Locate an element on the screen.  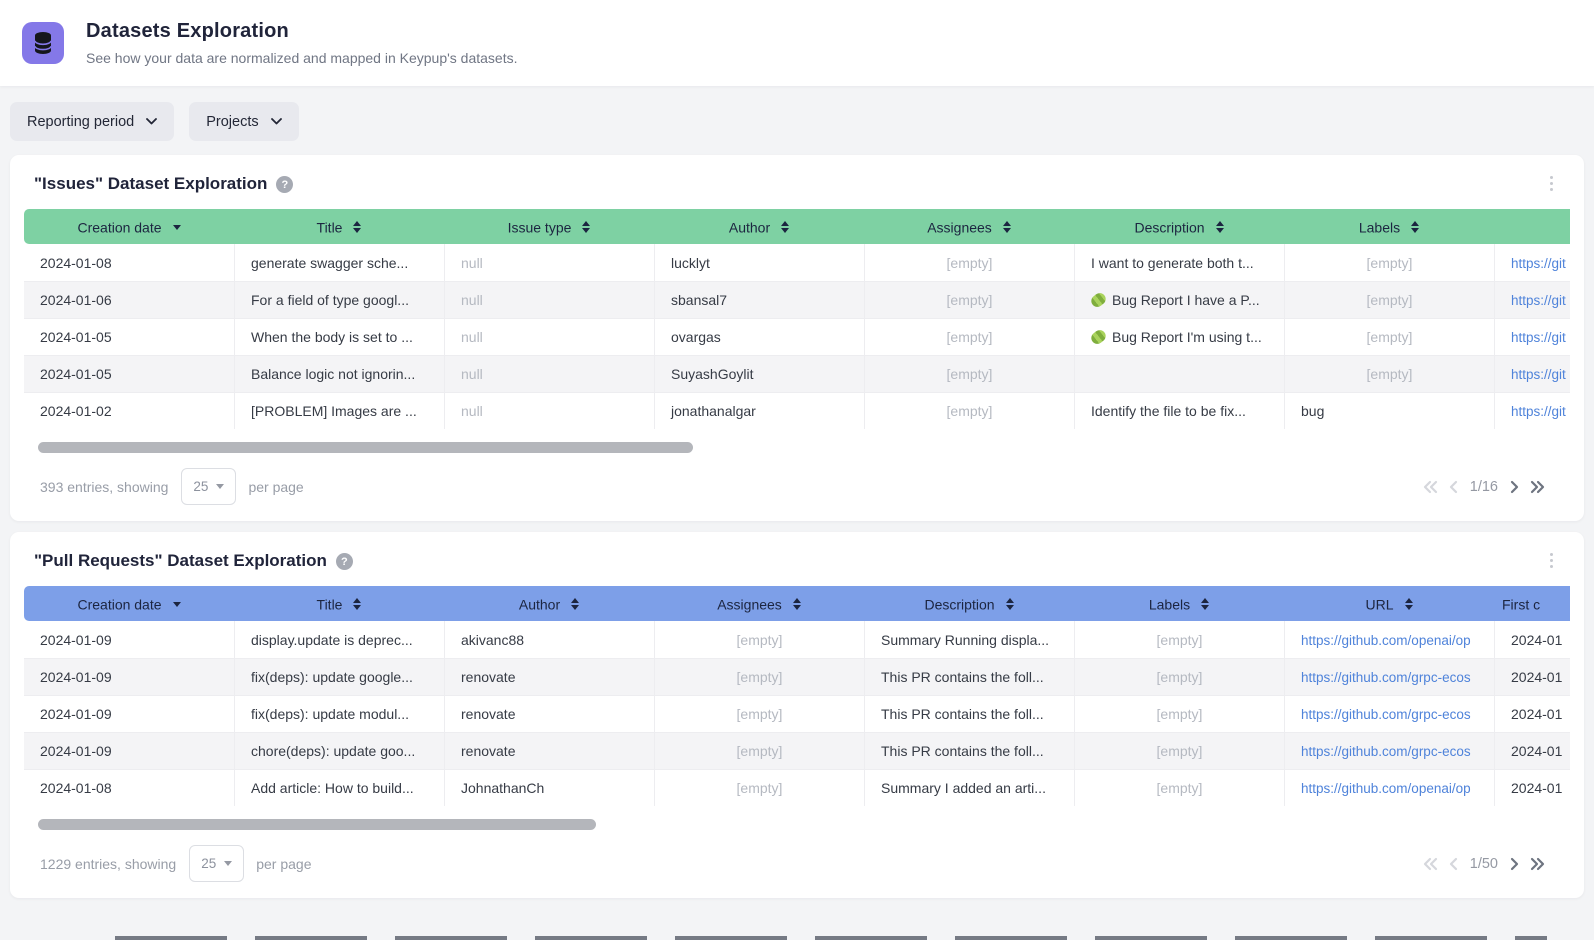
page-indicator: 1/50 is located at coordinates (1483, 863).